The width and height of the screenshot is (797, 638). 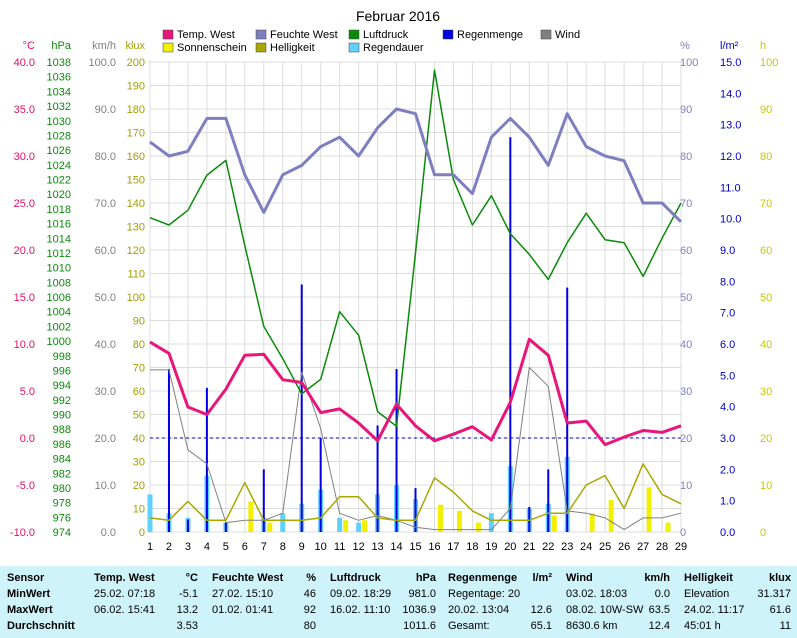 What do you see at coordinates (708, 578) in the screenshot?
I see `stats-hell-title: Helligkeit` at bounding box center [708, 578].